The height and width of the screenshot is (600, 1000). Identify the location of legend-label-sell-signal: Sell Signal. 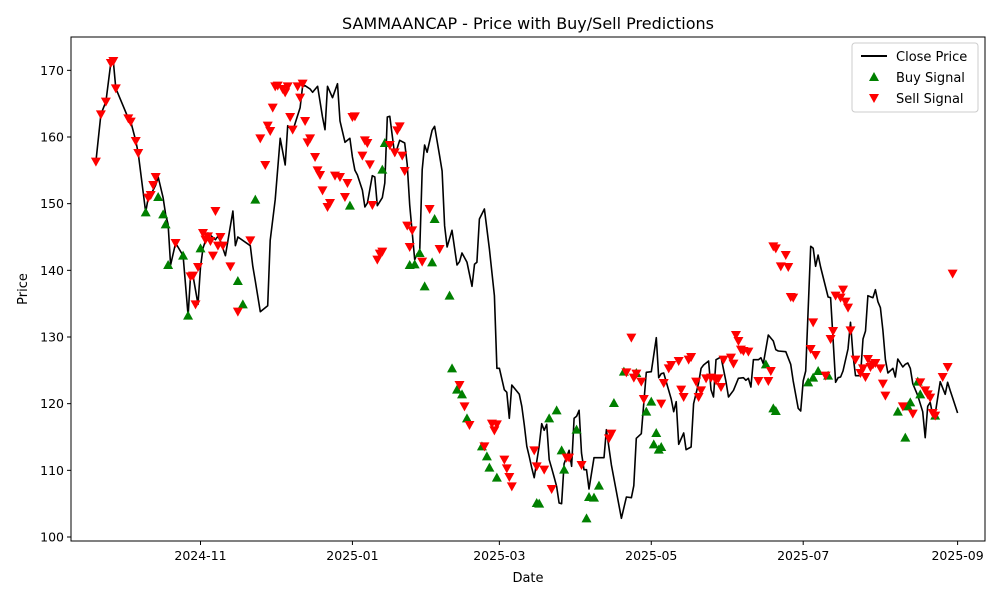
(930, 99).